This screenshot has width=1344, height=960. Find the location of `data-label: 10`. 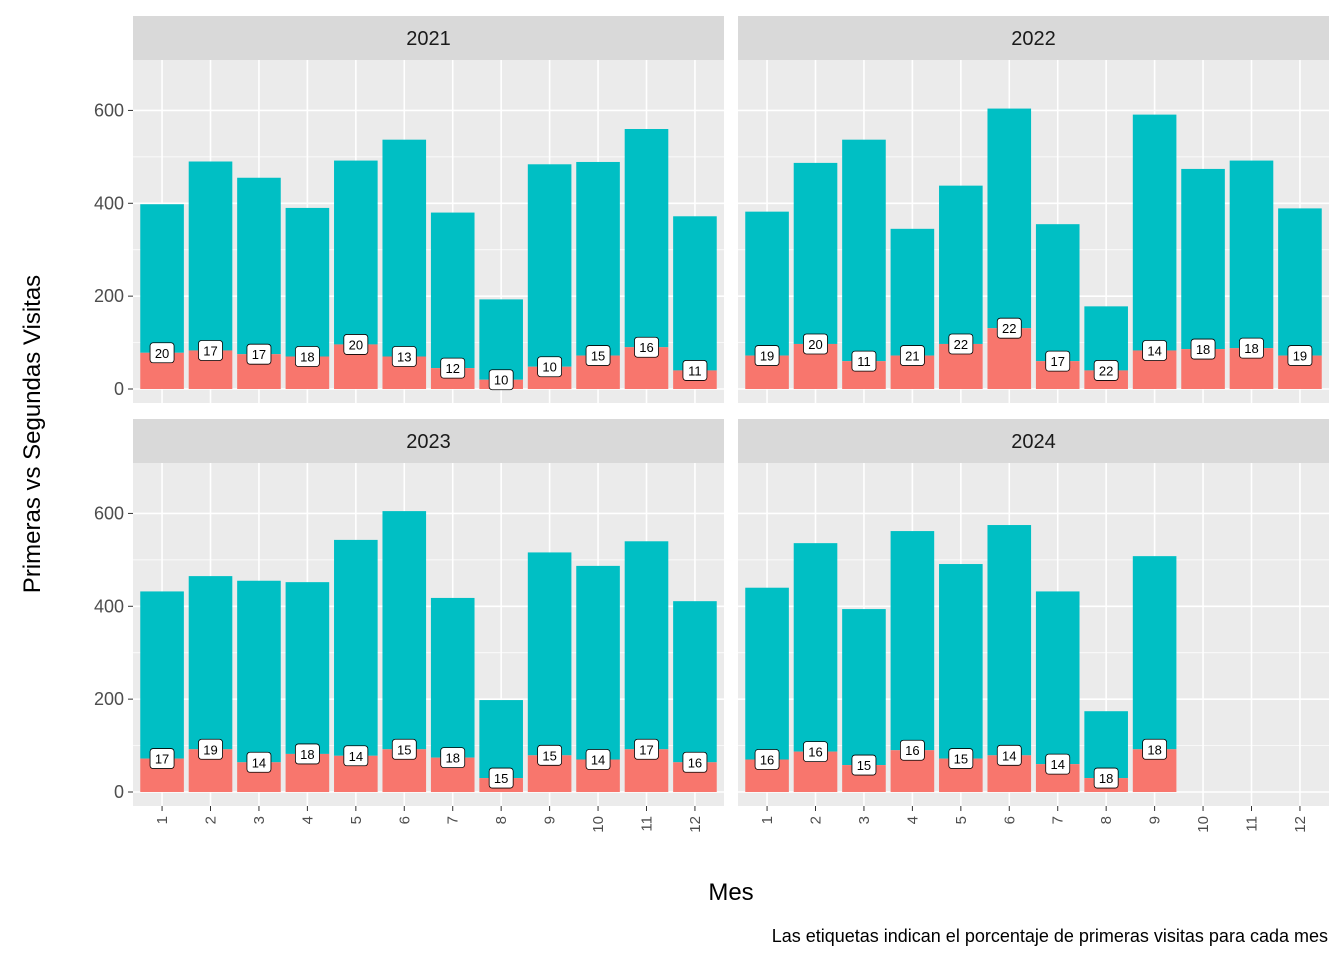

data-label: 10 is located at coordinates (501, 380).